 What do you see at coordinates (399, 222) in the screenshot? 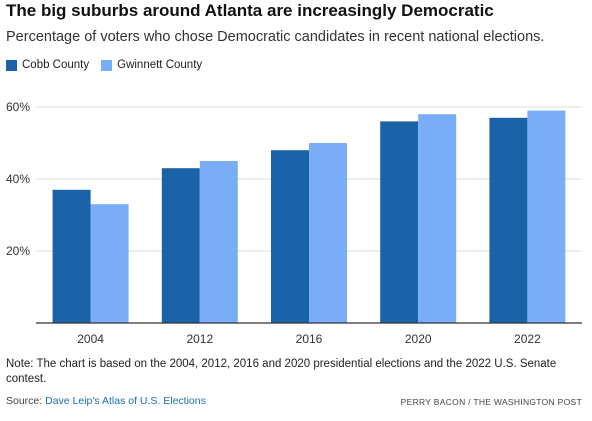
I see `bar-cobb-2020` at bounding box center [399, 222].